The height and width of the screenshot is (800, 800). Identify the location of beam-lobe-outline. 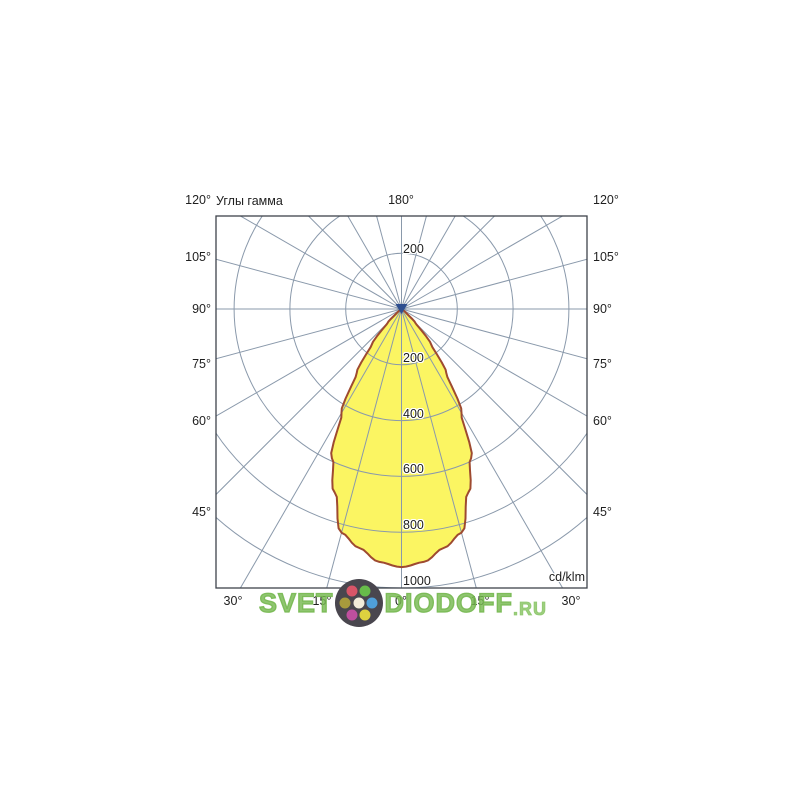
(401, 438).